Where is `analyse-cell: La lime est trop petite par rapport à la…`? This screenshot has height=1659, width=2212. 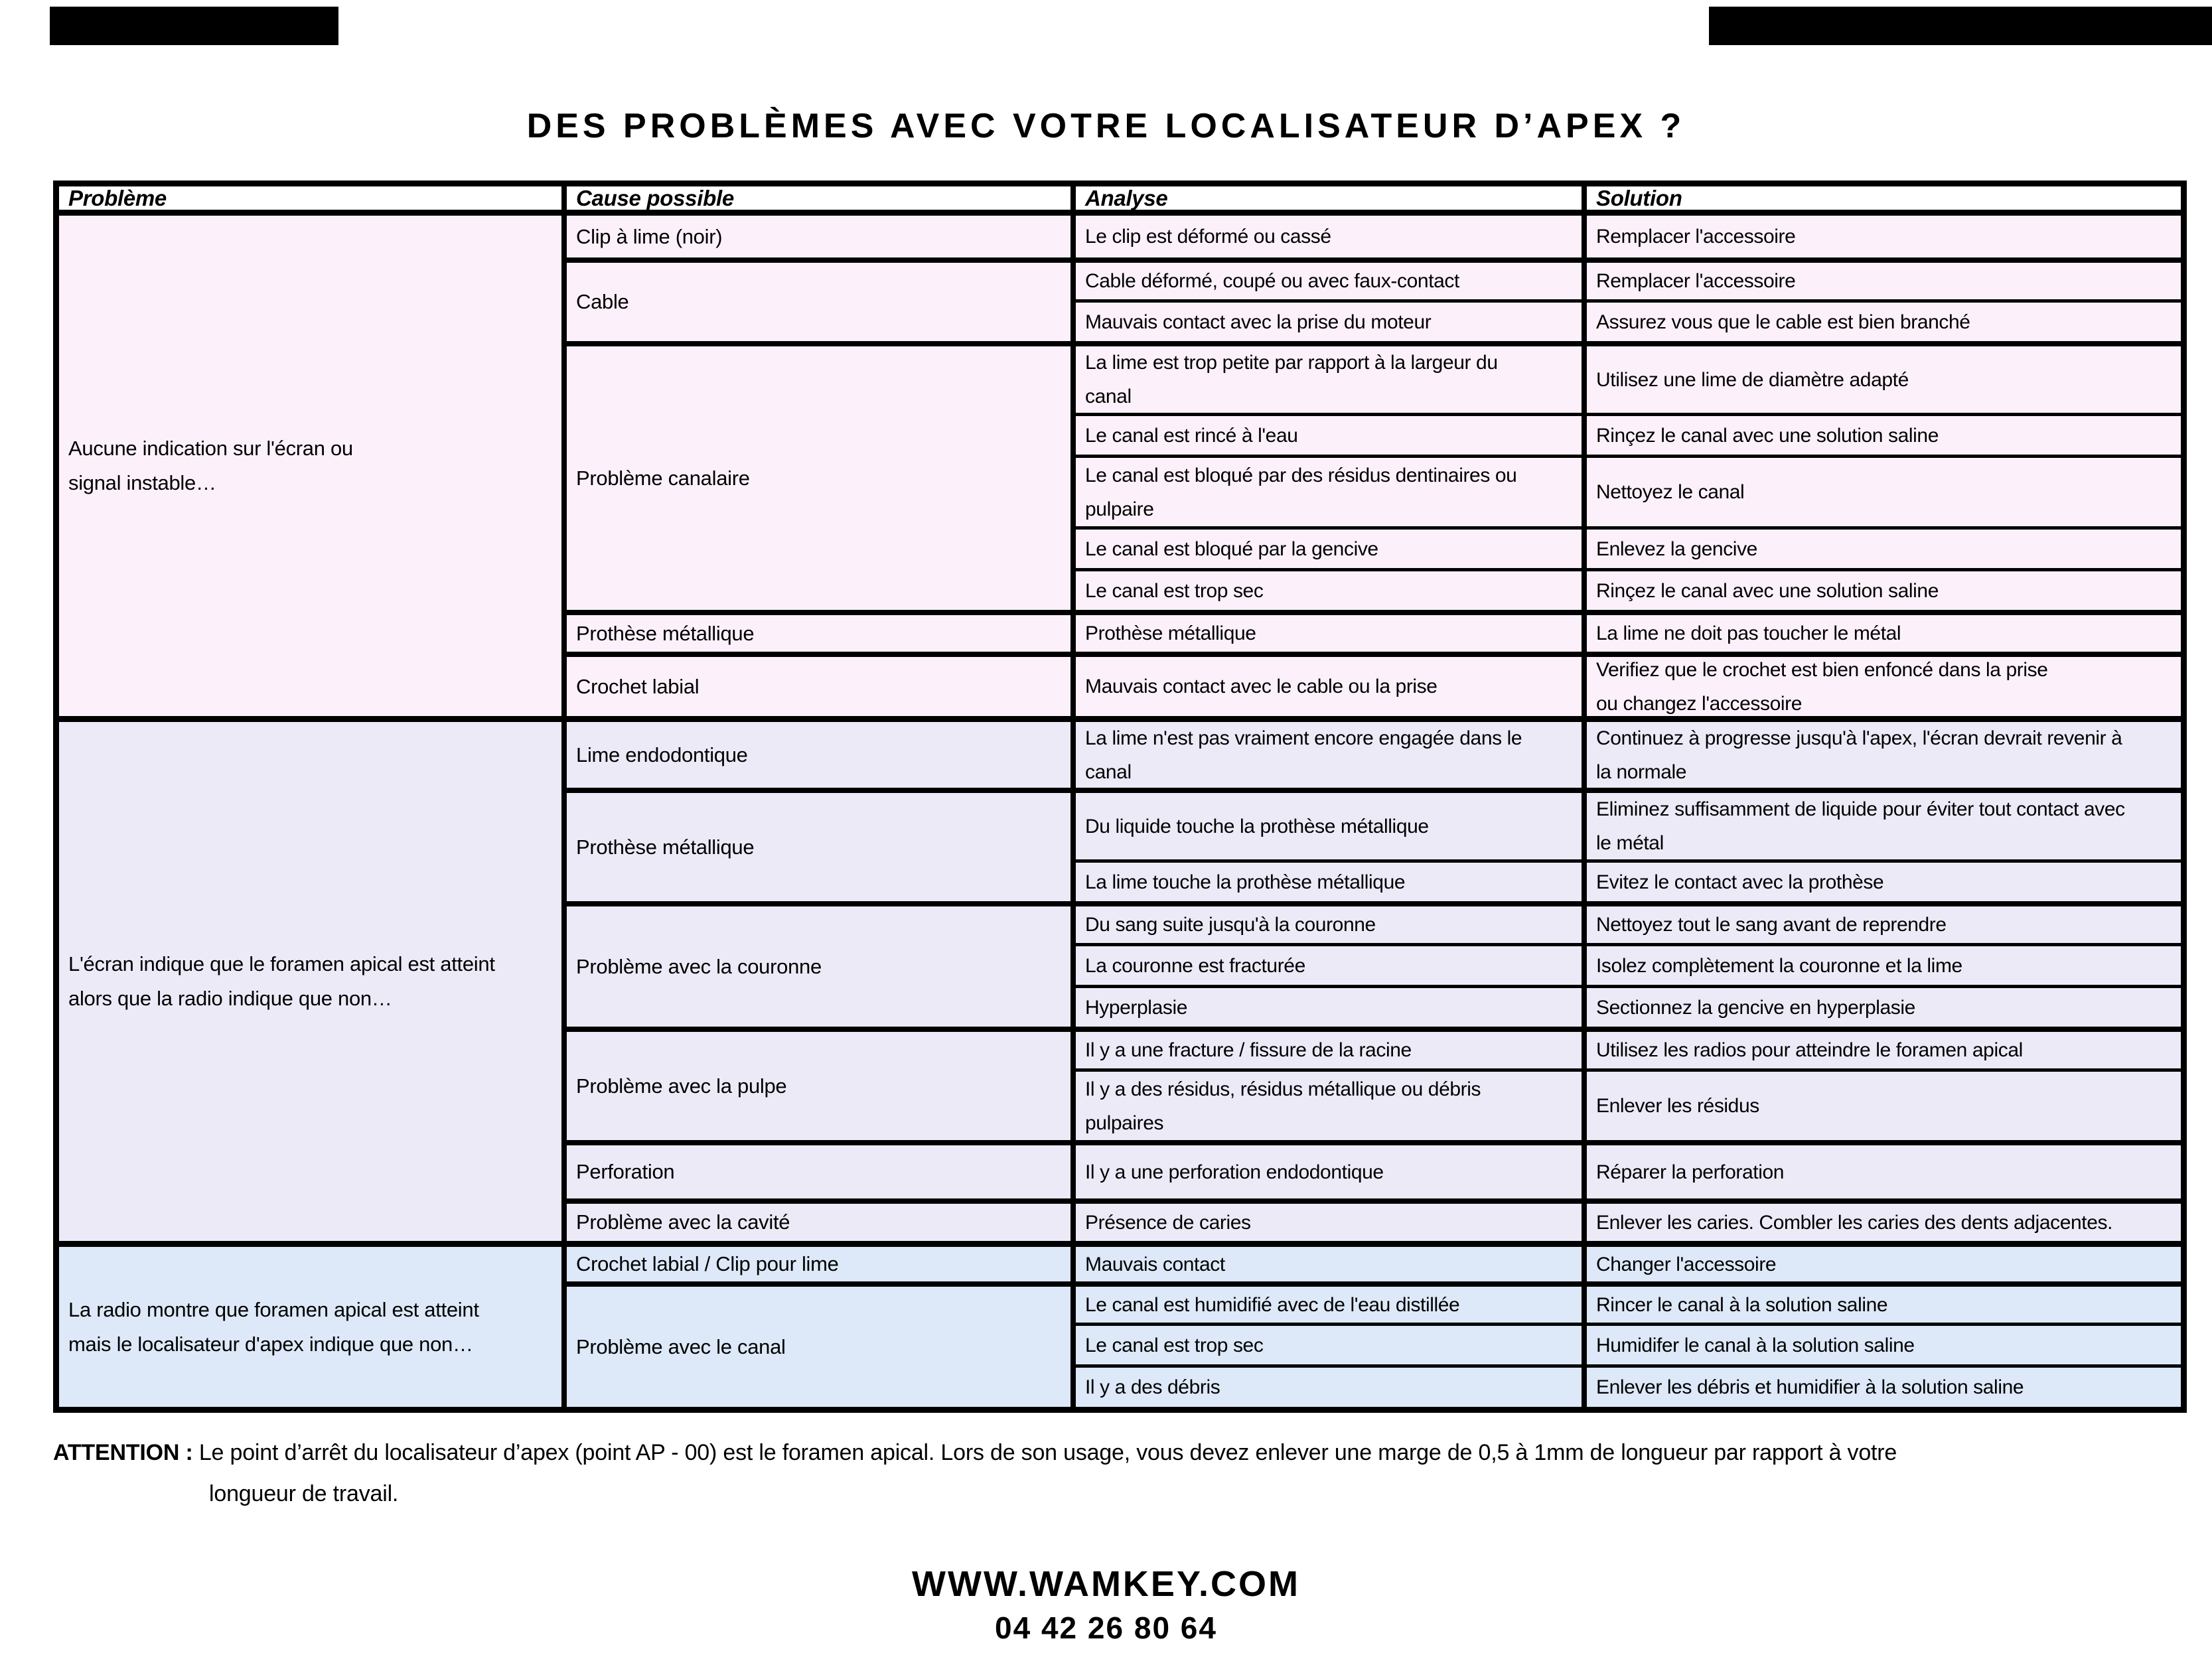
analyse-cell: La lime est trop petite par rapport à la… is located at coordinates (1332, 379).